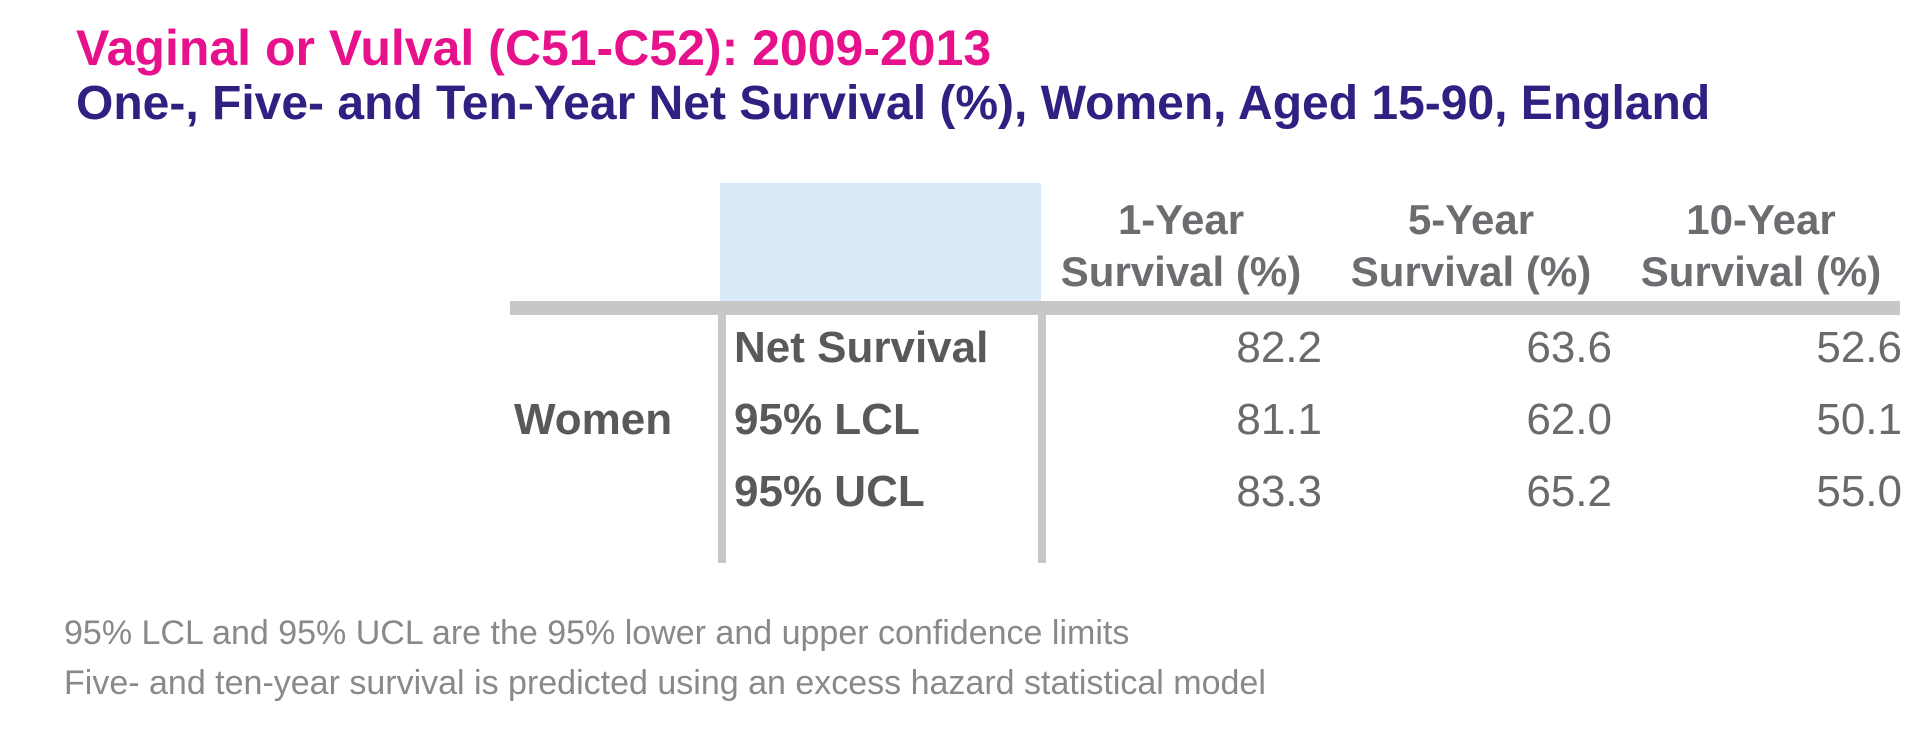 The image size is (1920, 745). What do you see at coordinates (1569, 347) in the screenshot?
I see `cell-value: 63.6` at bounding box center [1569, 347].